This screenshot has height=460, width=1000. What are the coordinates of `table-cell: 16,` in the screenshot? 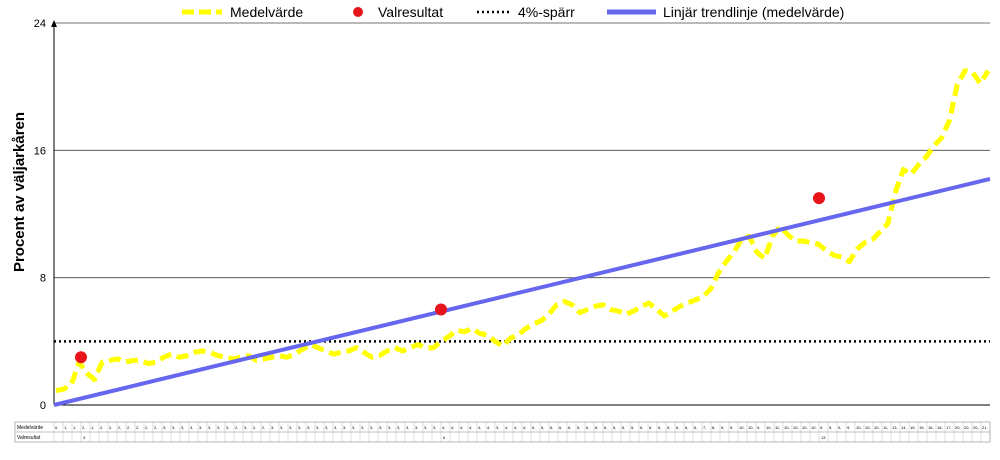 It's located at (940, 427).